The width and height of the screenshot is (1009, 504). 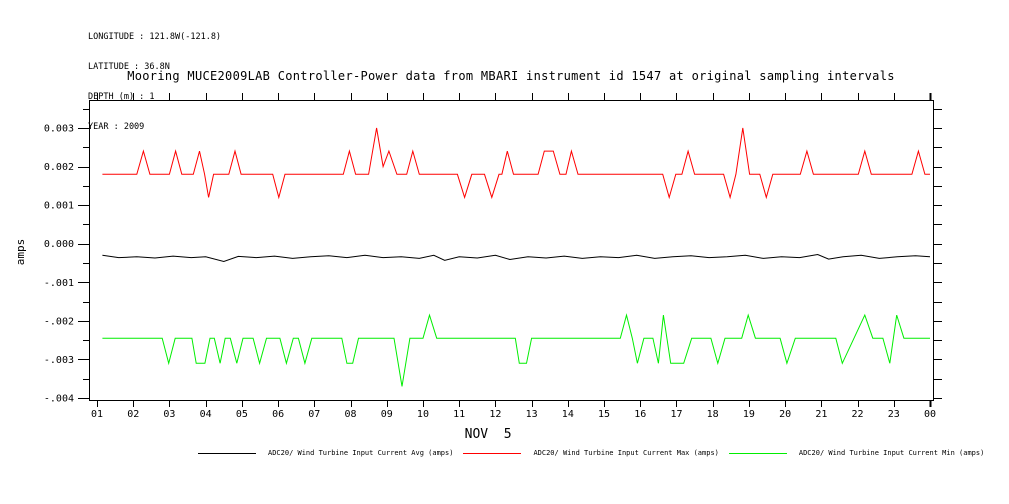 What do you see at coordinates (206, 414) in the screenshot?
I see `svg-text: 04` at bounding box center [206, 414].